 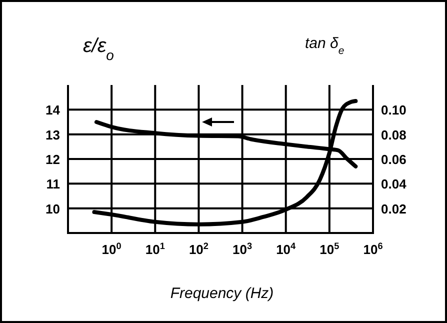 I want to click on x-tick-label: 10$^{4}$, so click(x=286, y=249).